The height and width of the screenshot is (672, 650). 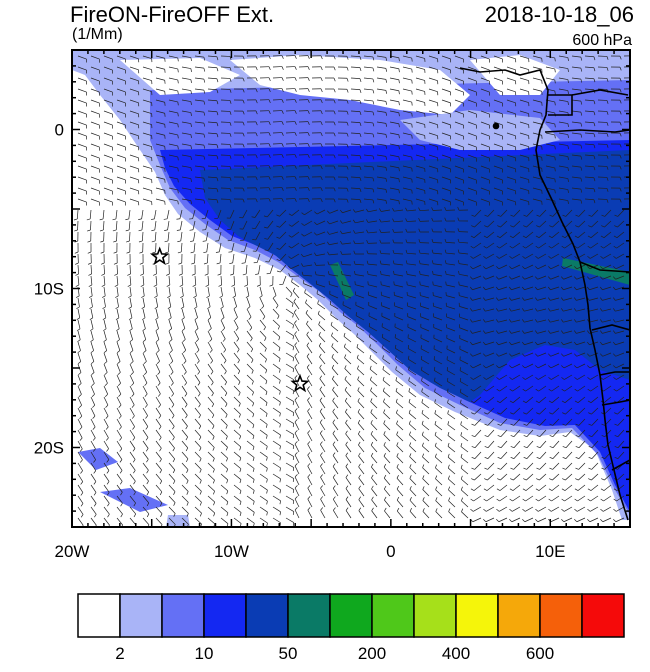 What do you see at coordinates (49, 448) in the screenshot?
I see `lat-tick-label: 20S` at bounding box center [49, 448].